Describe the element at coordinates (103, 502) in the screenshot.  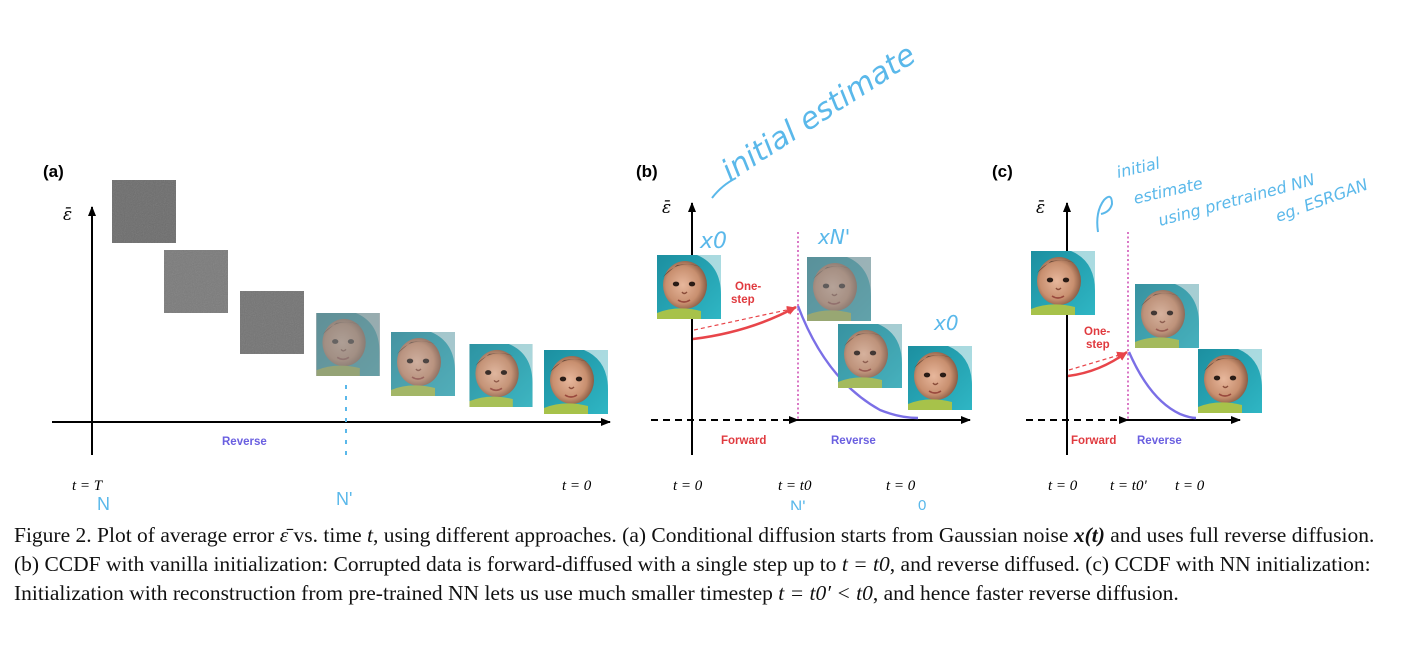
I see `handwritten-N: N` at that location.